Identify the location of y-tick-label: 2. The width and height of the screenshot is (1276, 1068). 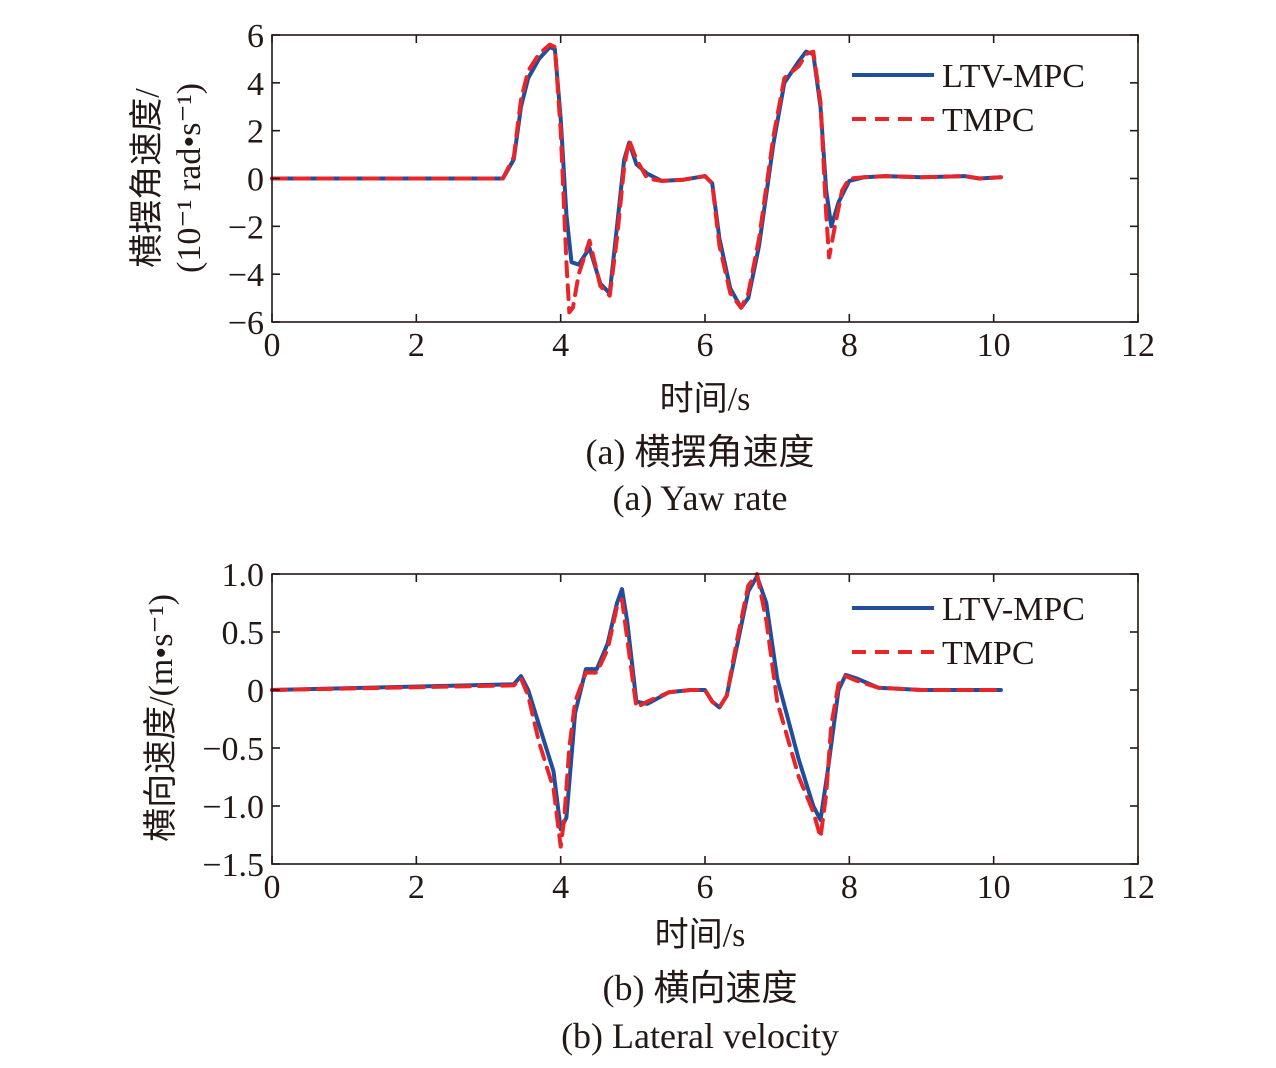
(255, 132).